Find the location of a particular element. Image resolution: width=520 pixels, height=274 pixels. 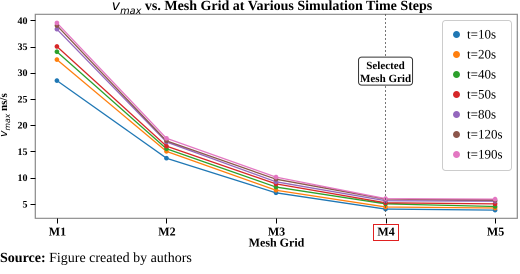

legend-label: t=10s is located at coordinates (481, 34).